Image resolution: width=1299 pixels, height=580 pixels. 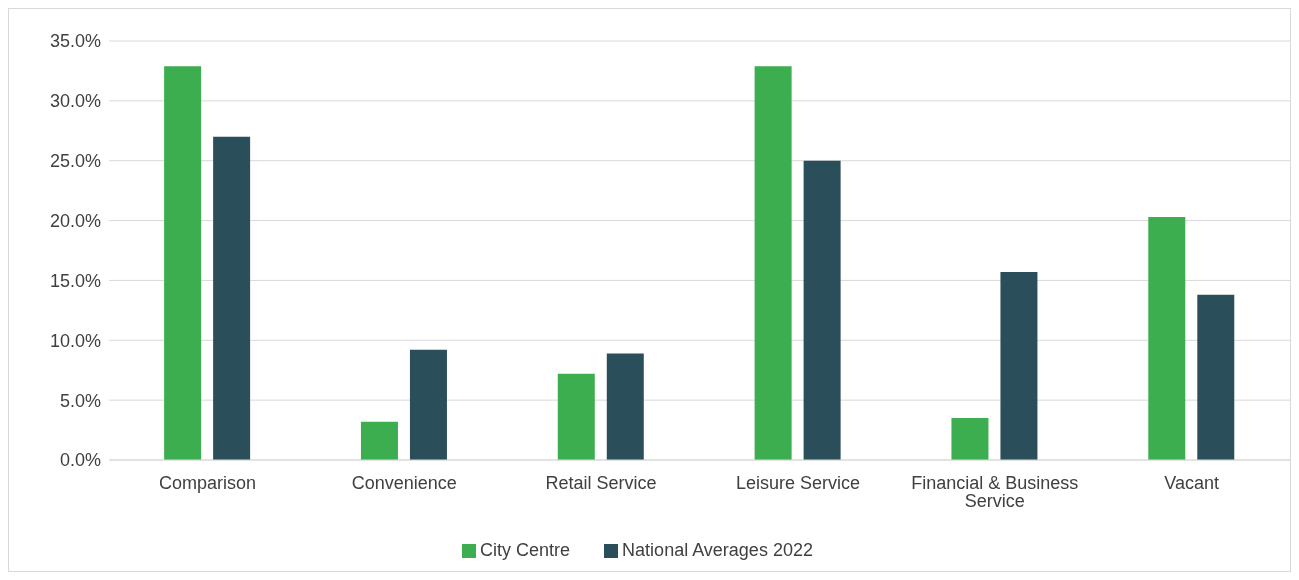 What do you see at coordinates (80, 460) in the screenshot?
I see `y-tick-label: 0.0%` at bounding box center [80, 460].